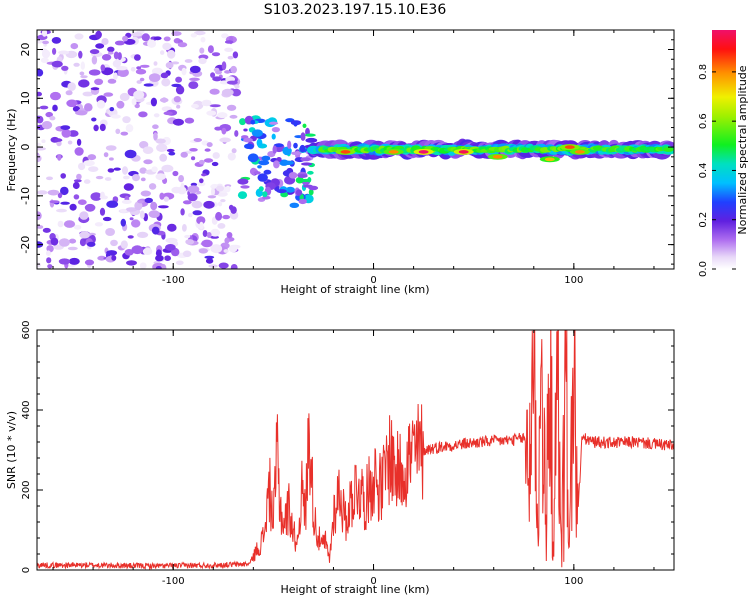 The height and width of the screenshot is (600, 750). What do you see at coordinates (703, 269) in the screenshot?
I see `colorbar-tick-label: 0.0` at bounding box center [703, 269].